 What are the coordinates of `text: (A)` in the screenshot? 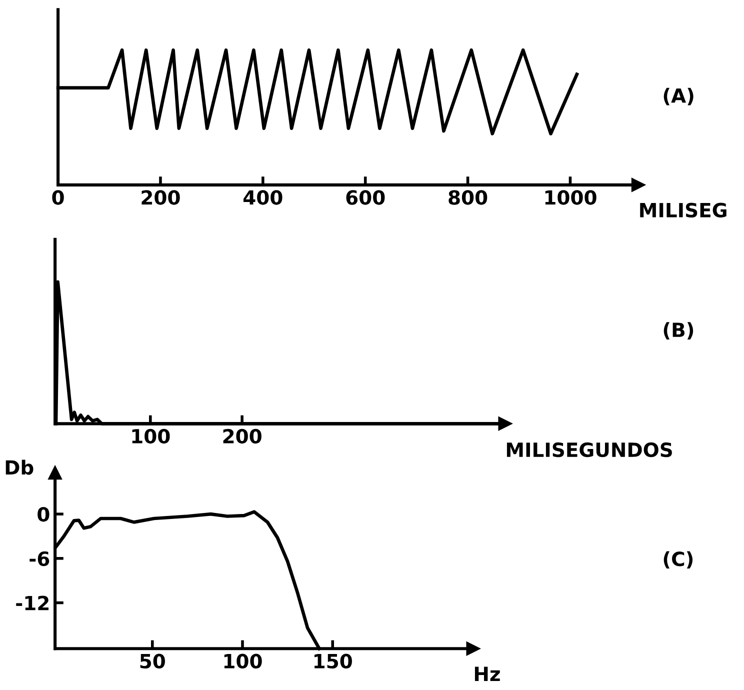 It's located at (679, 97).